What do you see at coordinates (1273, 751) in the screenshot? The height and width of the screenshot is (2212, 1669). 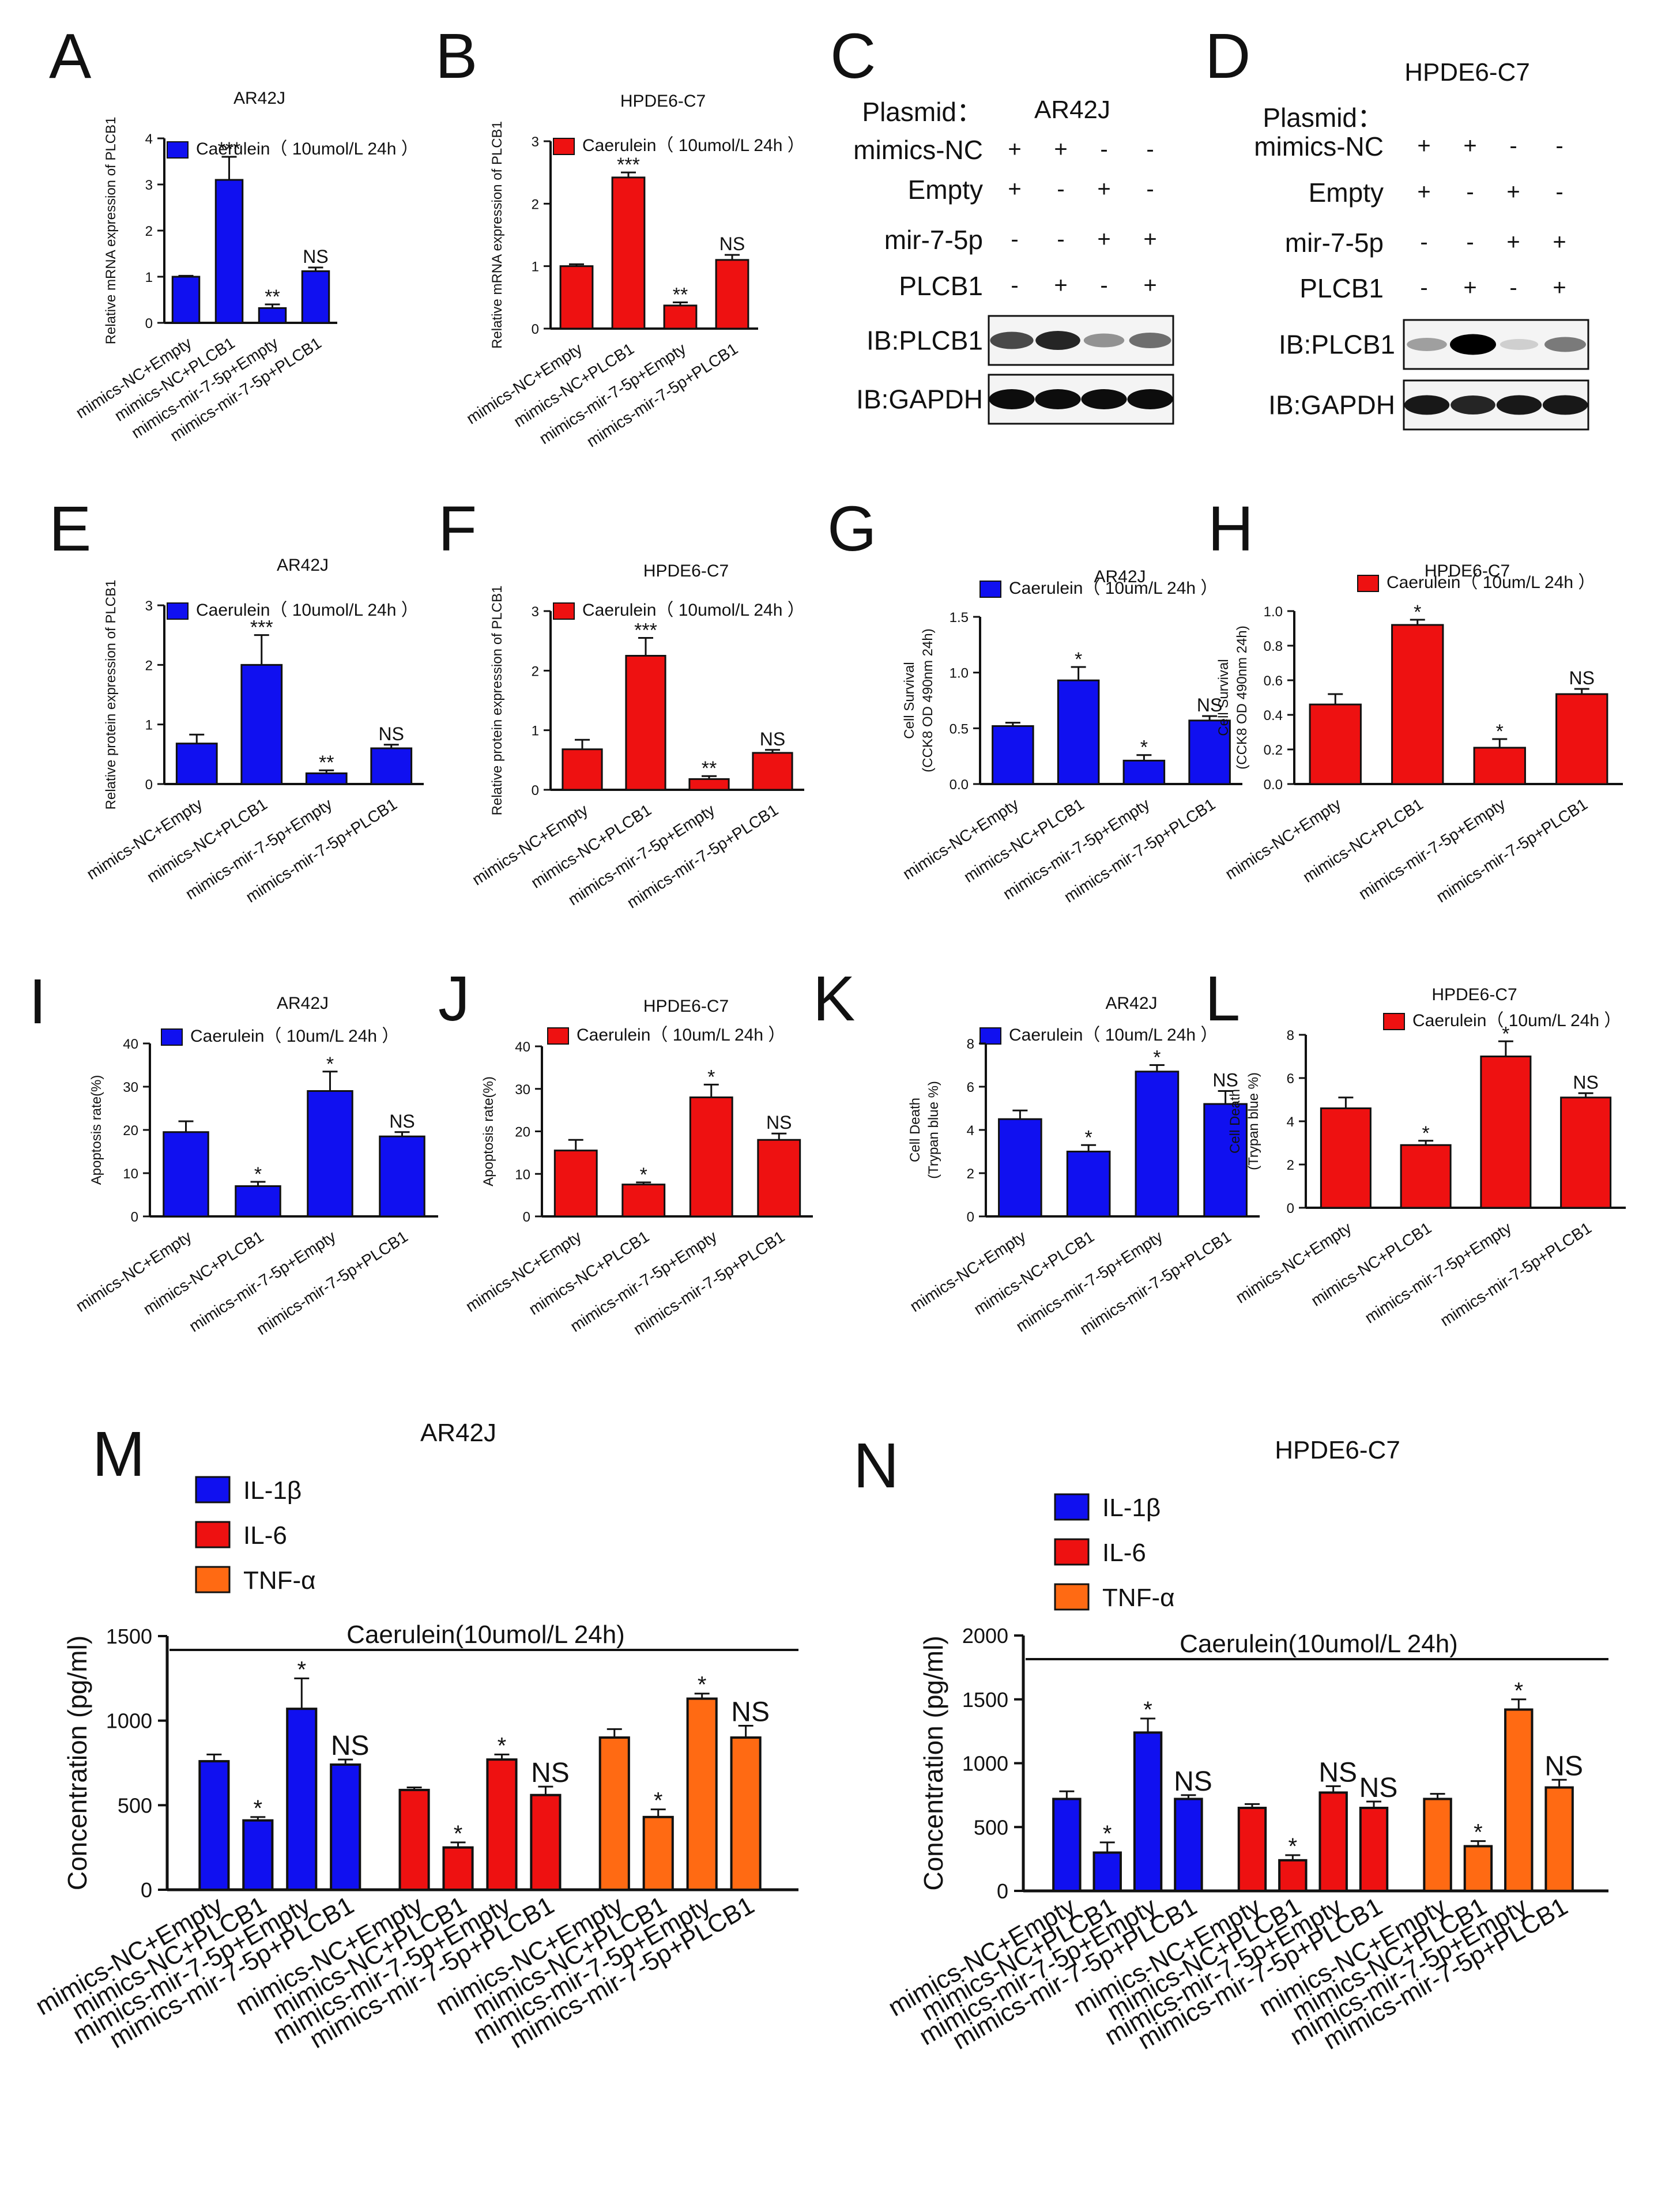 I see `y-tick-label: 0.2` at bounding box center [1273, 751].